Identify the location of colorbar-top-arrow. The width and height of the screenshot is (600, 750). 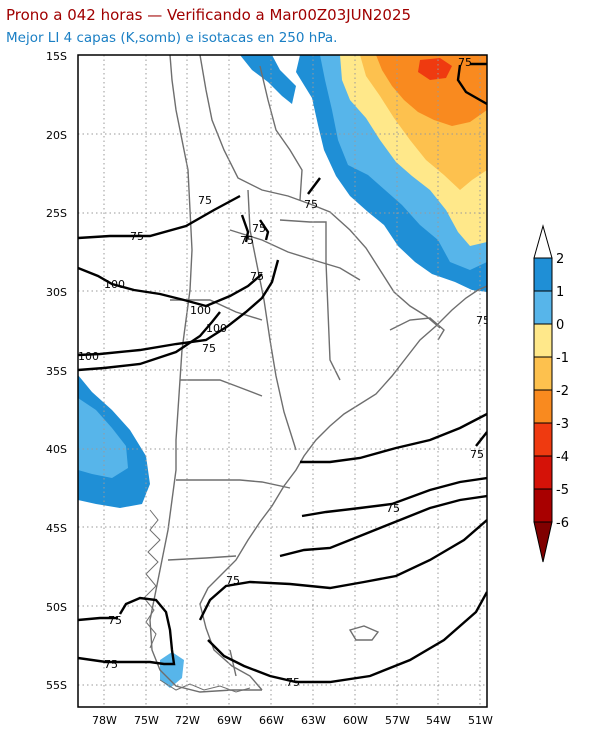
(543, 241).